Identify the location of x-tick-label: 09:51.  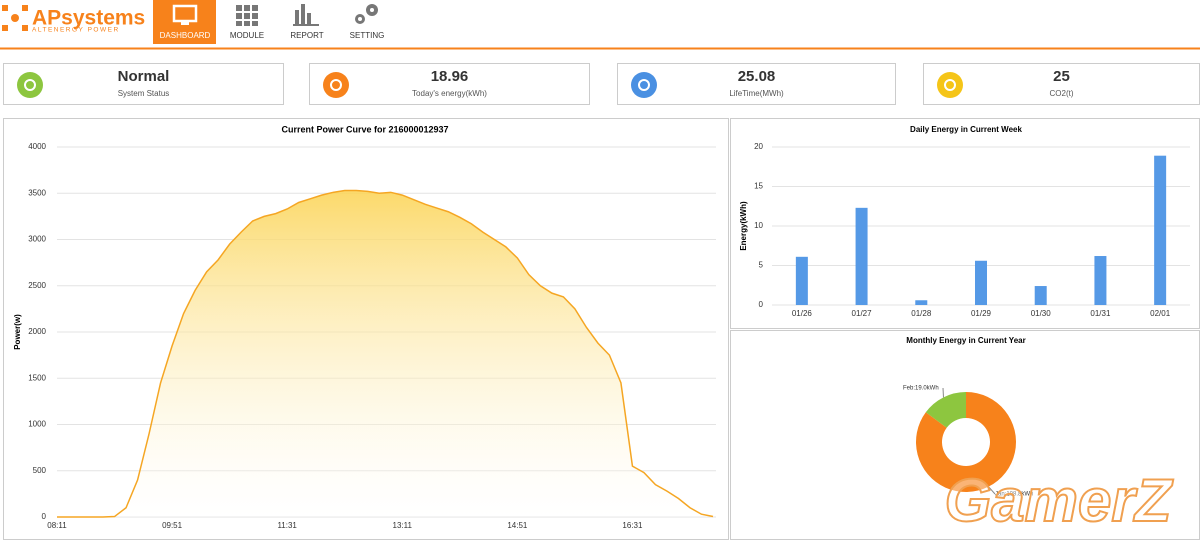
(172, 525).